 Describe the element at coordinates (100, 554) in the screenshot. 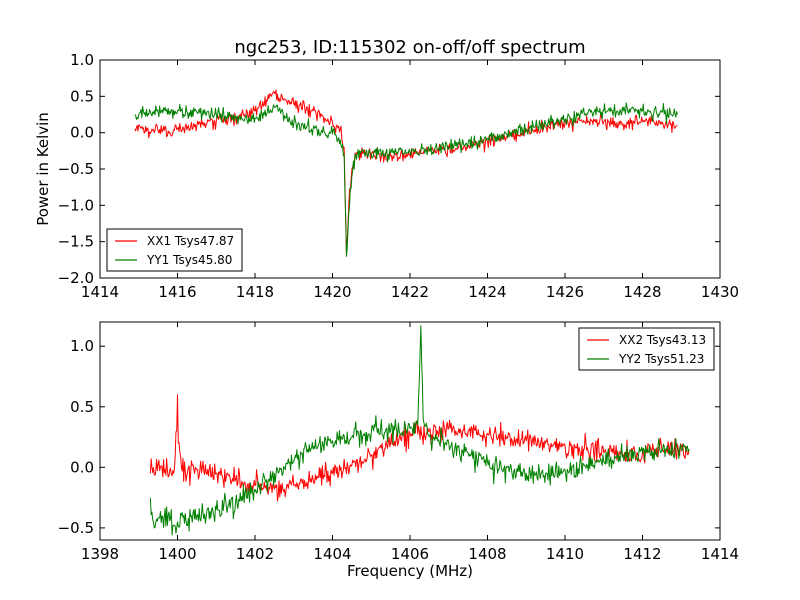

I see `x-tick-label: 1398` at that location.